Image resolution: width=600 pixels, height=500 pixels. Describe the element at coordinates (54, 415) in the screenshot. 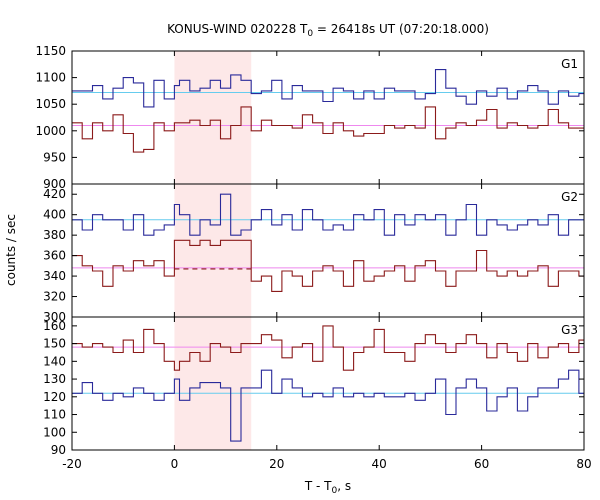

I see `g3-y-tick-label: 110` at that location.